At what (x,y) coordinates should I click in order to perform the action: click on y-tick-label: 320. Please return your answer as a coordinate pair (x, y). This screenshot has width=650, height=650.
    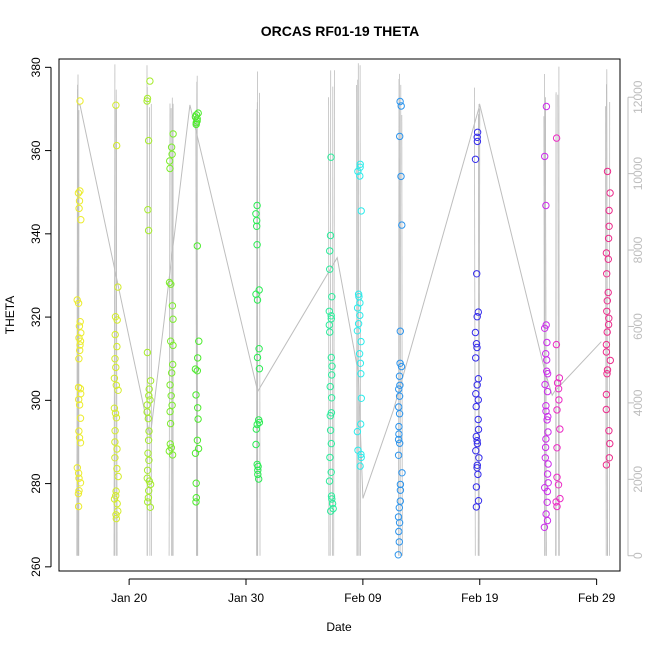
    Looking at the image, I should click on (36, 317).